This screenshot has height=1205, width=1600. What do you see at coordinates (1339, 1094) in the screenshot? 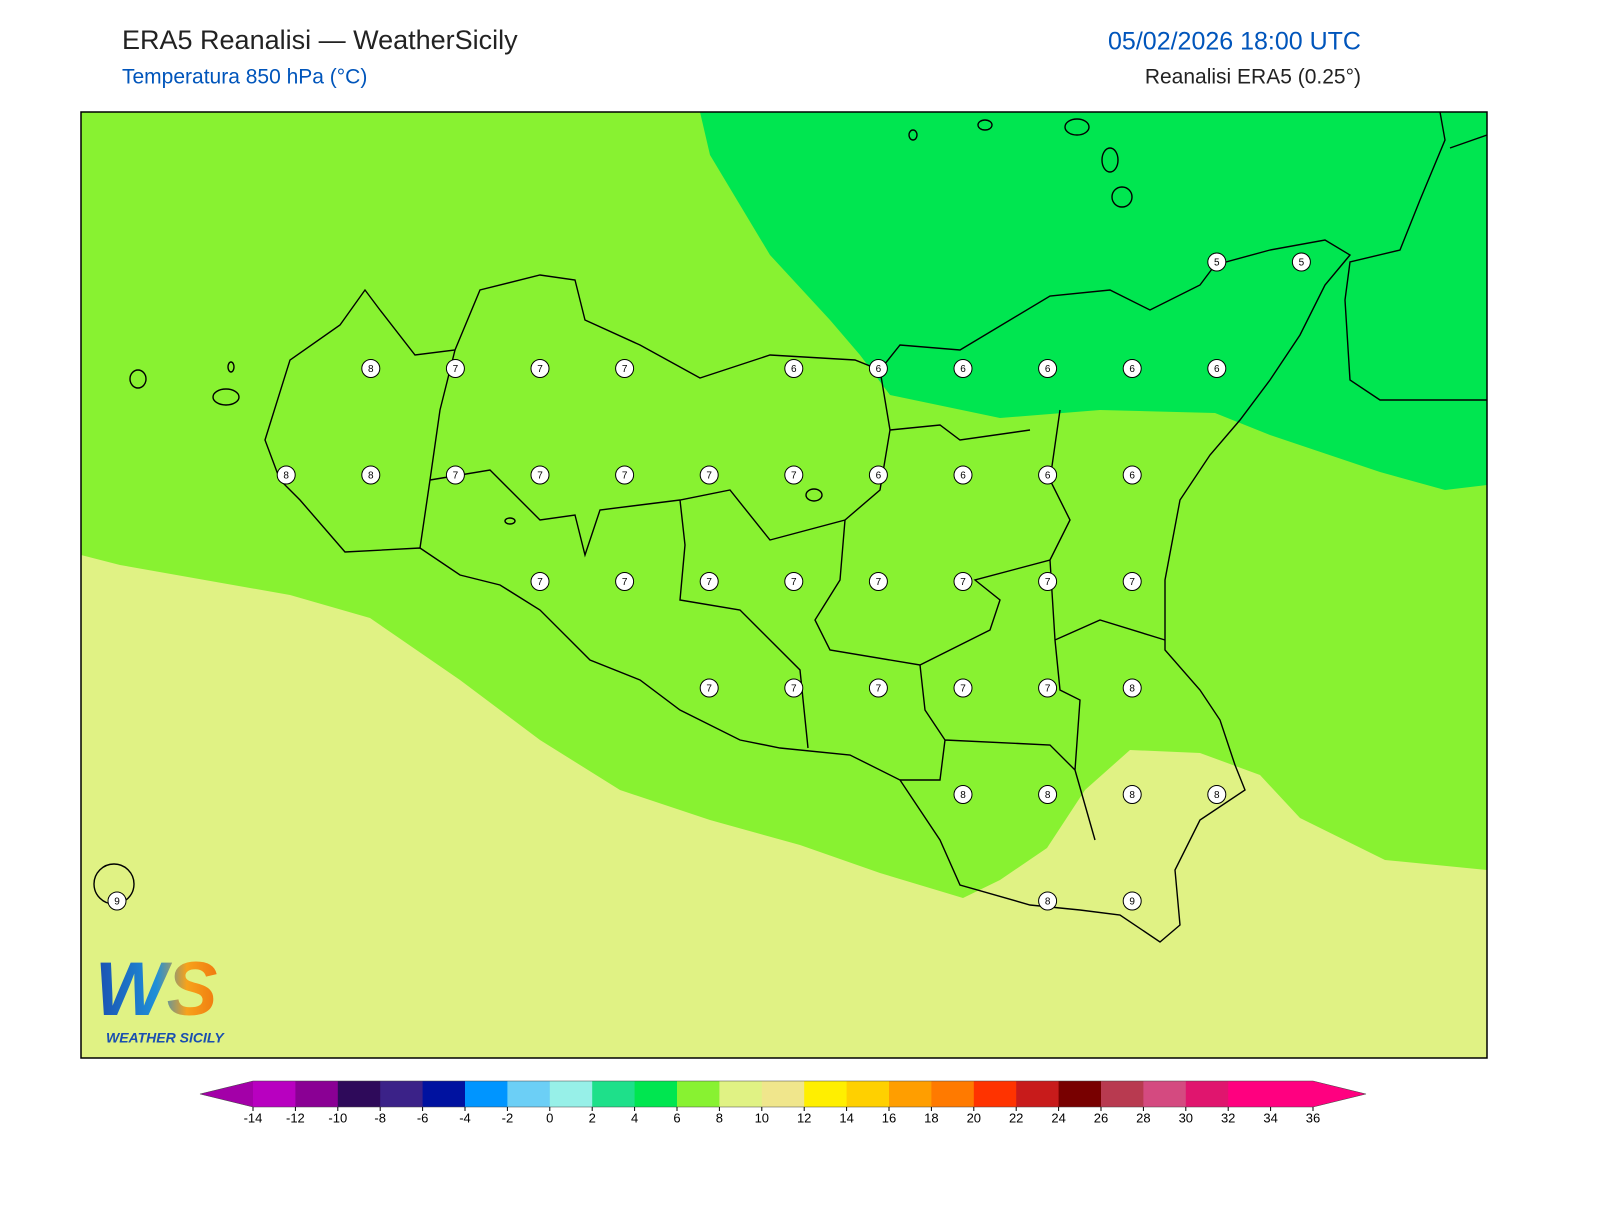
I see `colorbar-over` at bounding box center [1339, 1094].